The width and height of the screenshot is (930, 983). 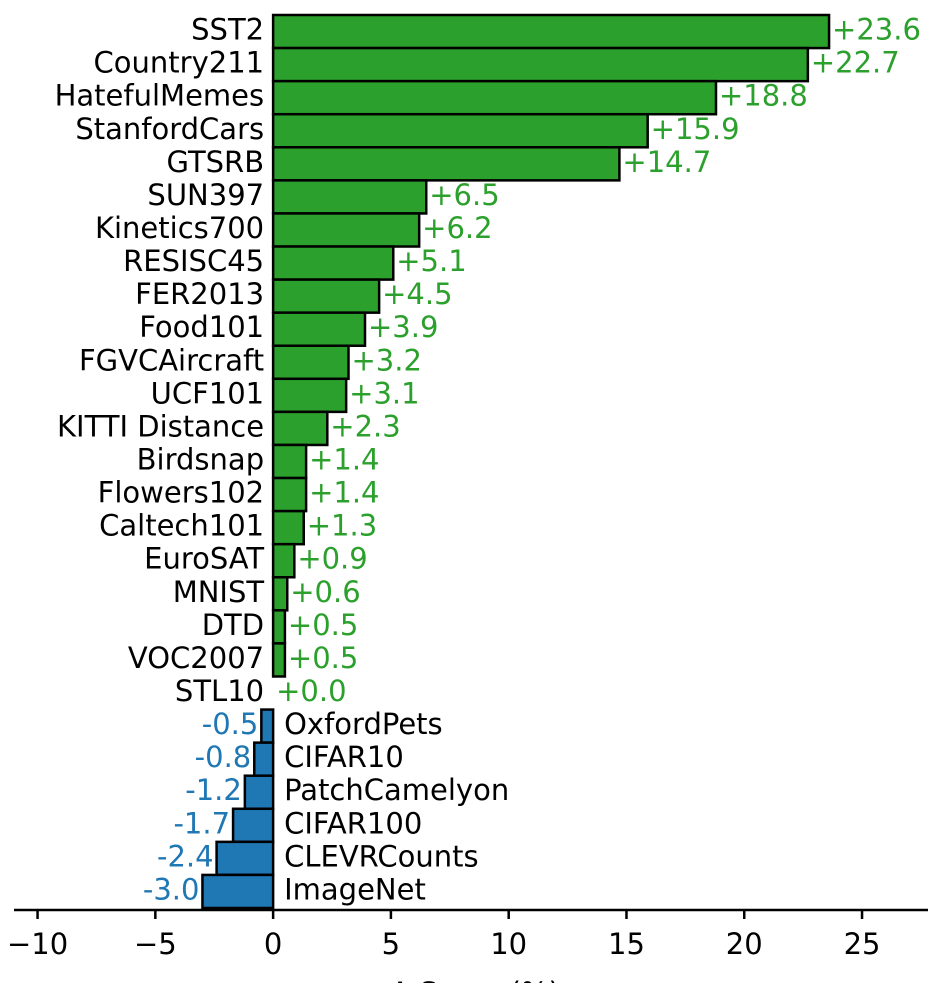 I want to click on x-axis-label: Δ Score (%), so click(x=475, y=979).